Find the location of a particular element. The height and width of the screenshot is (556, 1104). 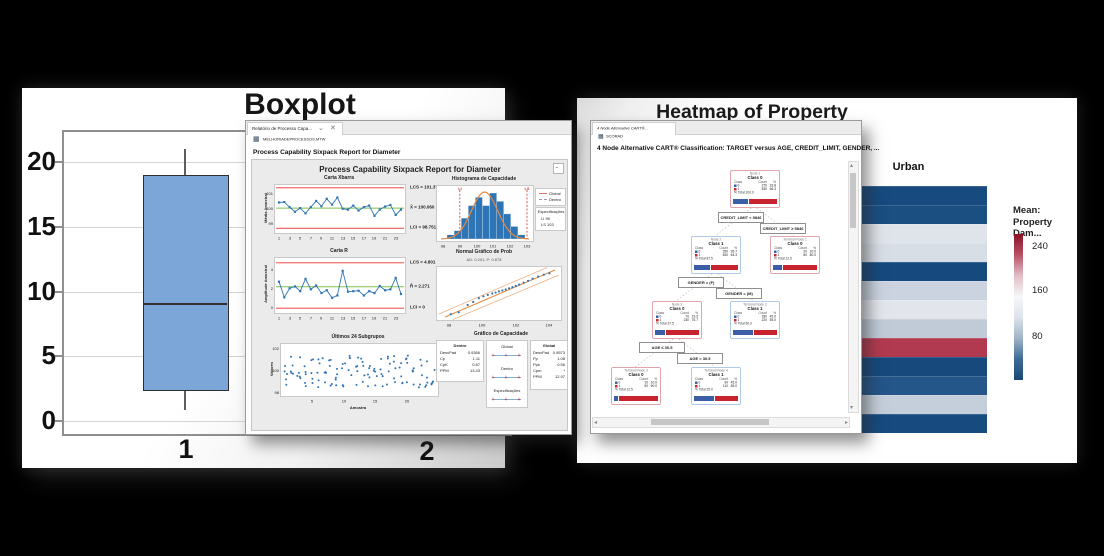

node-table-row: 0 90 45.0 is located at coordinates (716, 383).